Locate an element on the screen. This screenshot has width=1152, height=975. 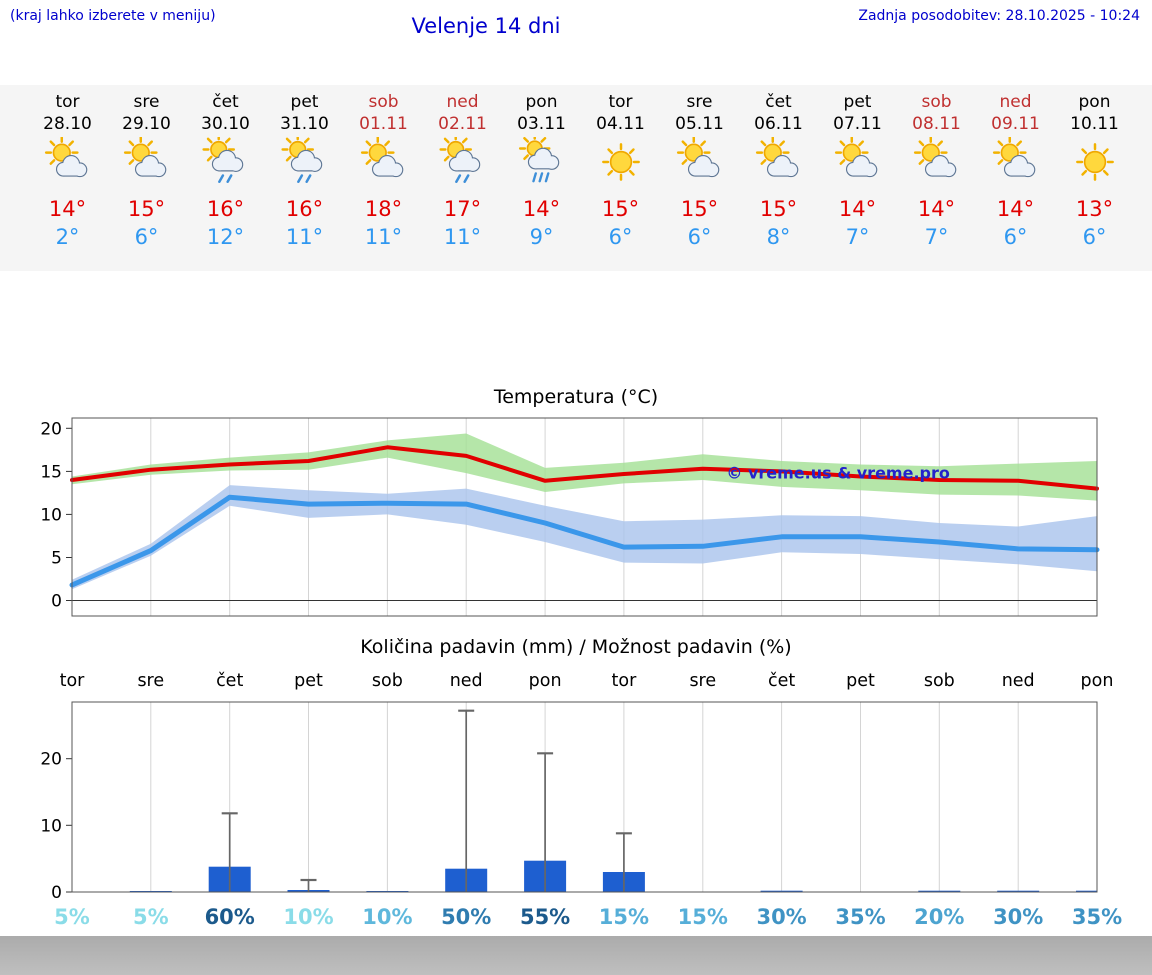
day-date: 09.11 is located at coordinates (1015, 124).